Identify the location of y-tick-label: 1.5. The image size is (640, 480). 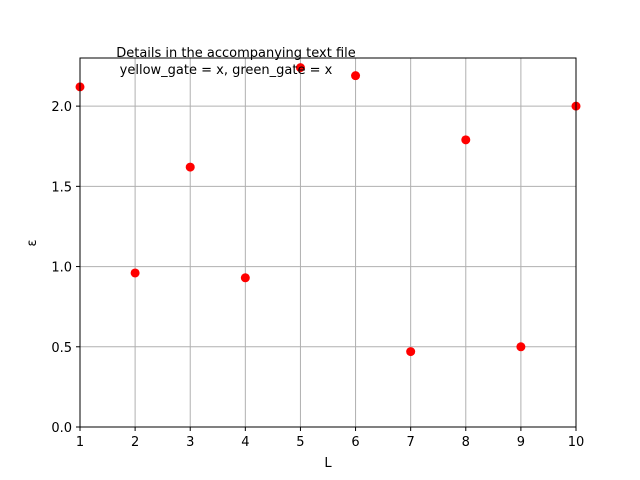
(61, 187).